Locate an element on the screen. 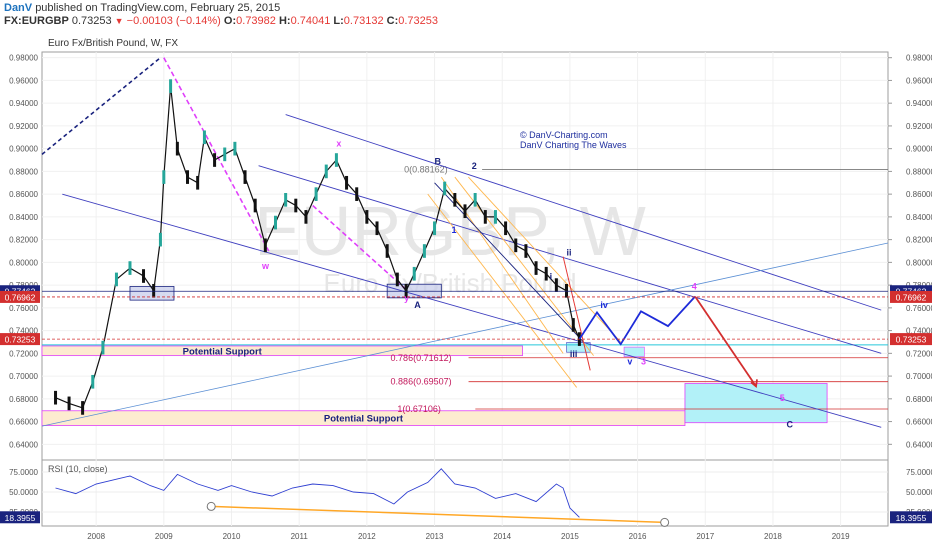 Image resolution: width=932 pixels, height=550 pixels. y-tick-left: 0.86000 is located at coordinates (23, 194).